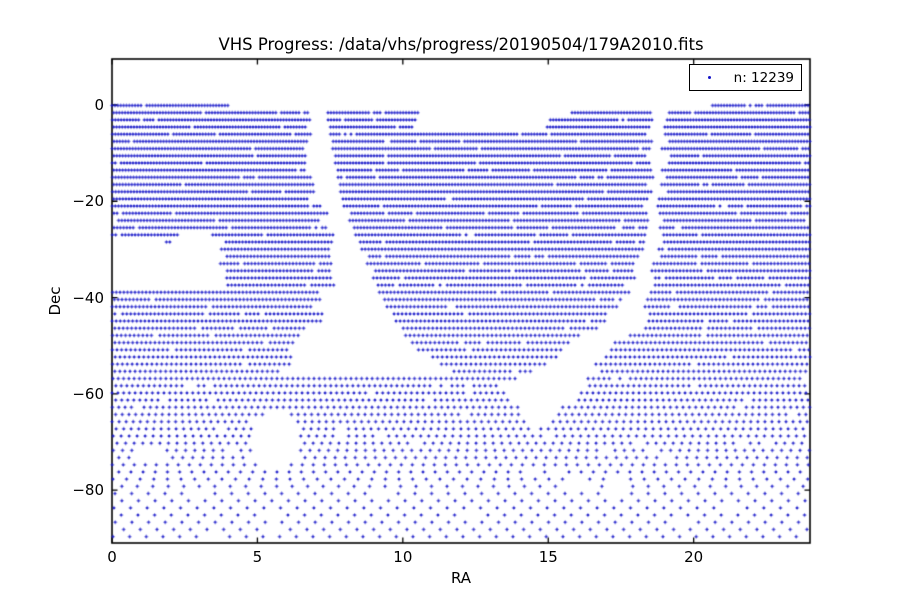  I want to click on y-axis-label: Dec, so click(55, 301).